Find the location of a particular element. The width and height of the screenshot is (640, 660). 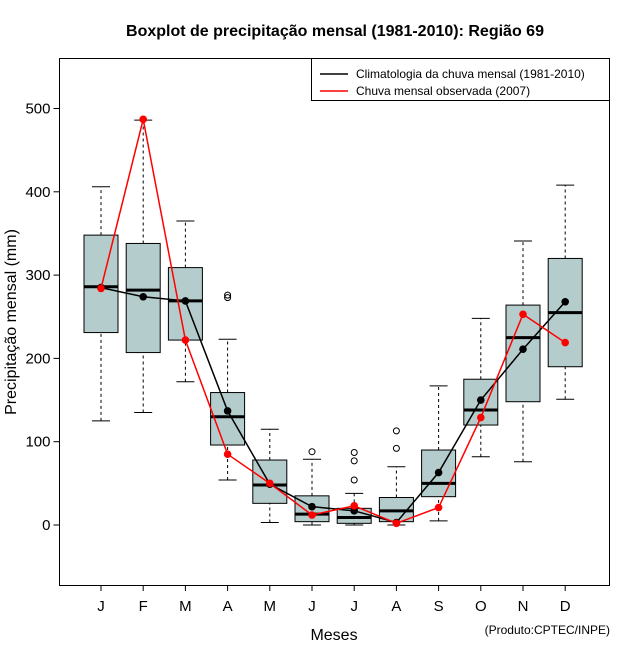

y-tick-label: 400 is located at coordinates (37, 192).